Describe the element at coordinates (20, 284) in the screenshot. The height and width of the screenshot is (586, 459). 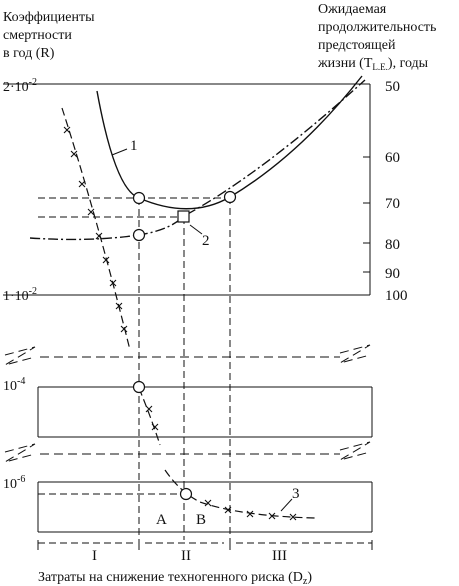
I see `left-axis-ticks: 2·10⁻² 1·10⁻² 10⁻⁴ 10⁻⁶` at that location.